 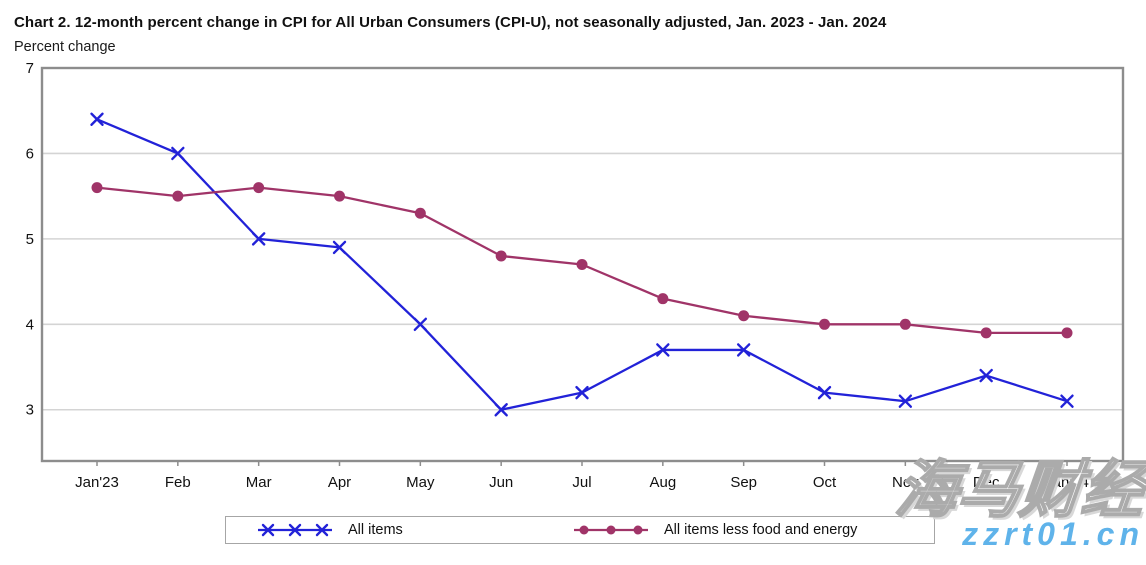 What do you see at coordinates (97, 482) in the screenshot?
I see `x-axis-tick-label: Jan'23` at bounding box center [97, 482].